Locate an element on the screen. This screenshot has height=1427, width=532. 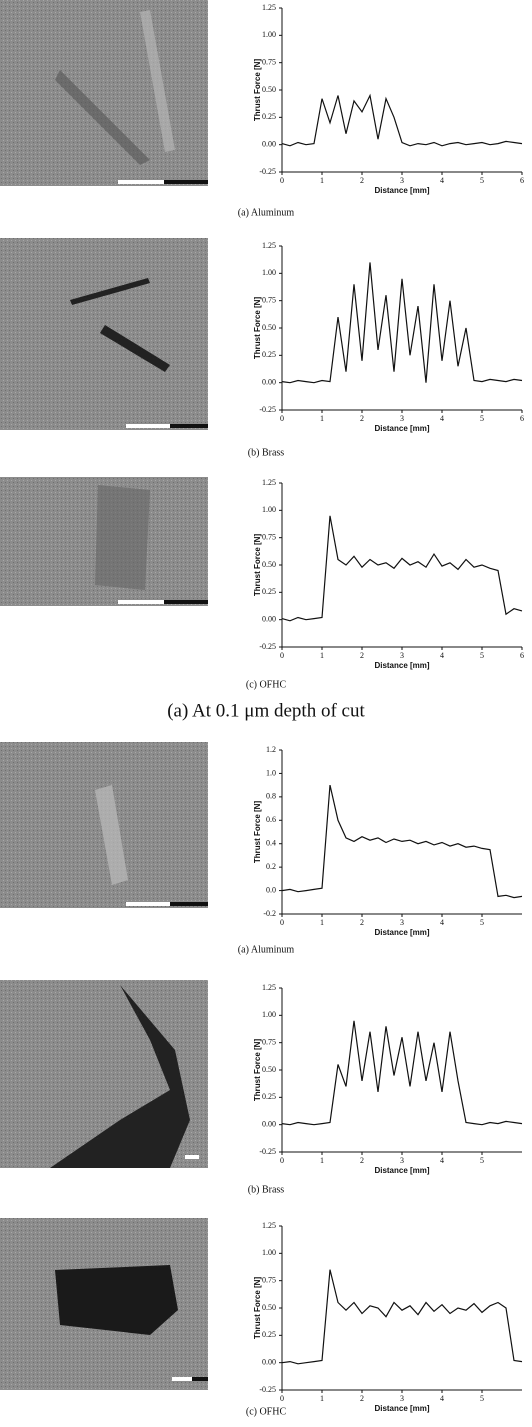
section-heading: (a) At 0.1 μm depth of cut is located at coordinates (266, 710).